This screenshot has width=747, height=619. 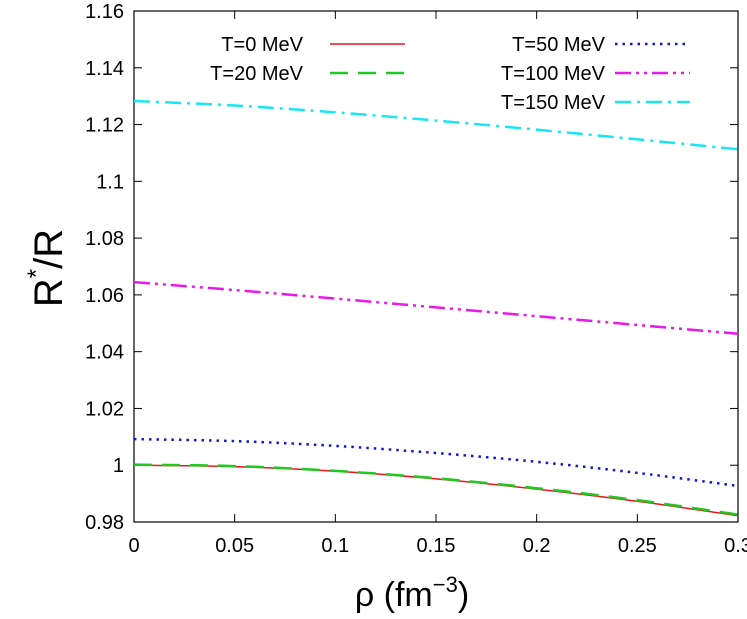 What do you see at coordinates (49, 292) in the screenshot?
I see `y-axis-title-base: R` at bounding box center [49, 292].